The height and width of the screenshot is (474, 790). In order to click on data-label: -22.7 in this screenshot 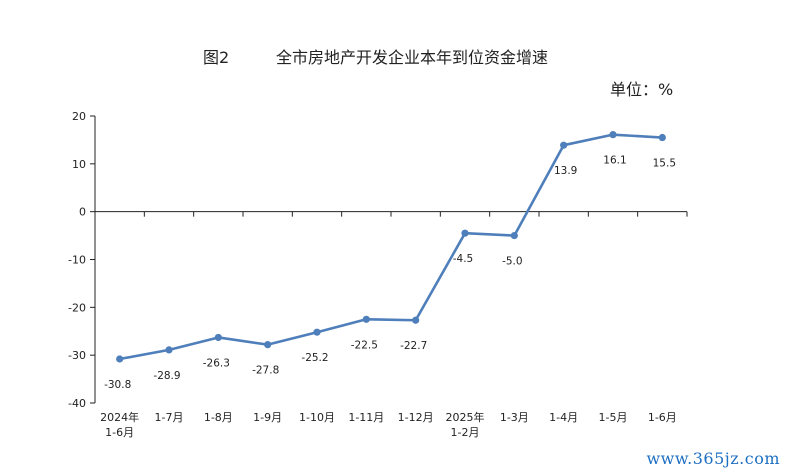, I will do `click(413, 346)`.